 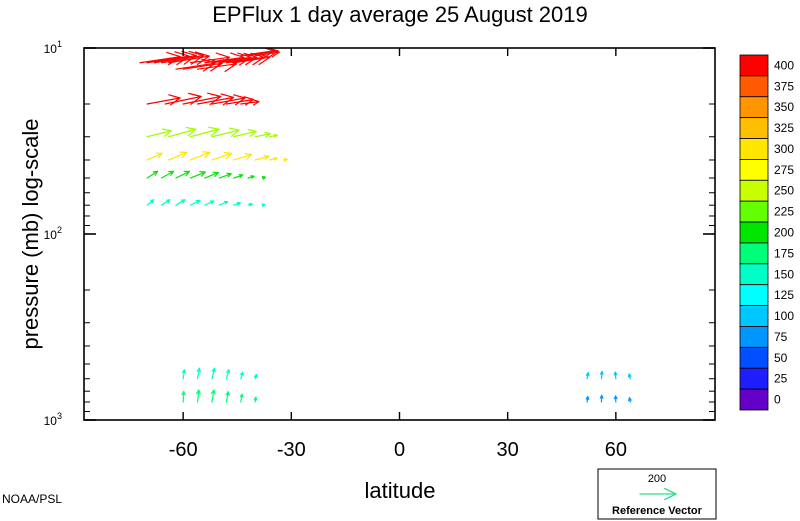 I want to click on colorbar-label: 0, so click(x=777, y=400).